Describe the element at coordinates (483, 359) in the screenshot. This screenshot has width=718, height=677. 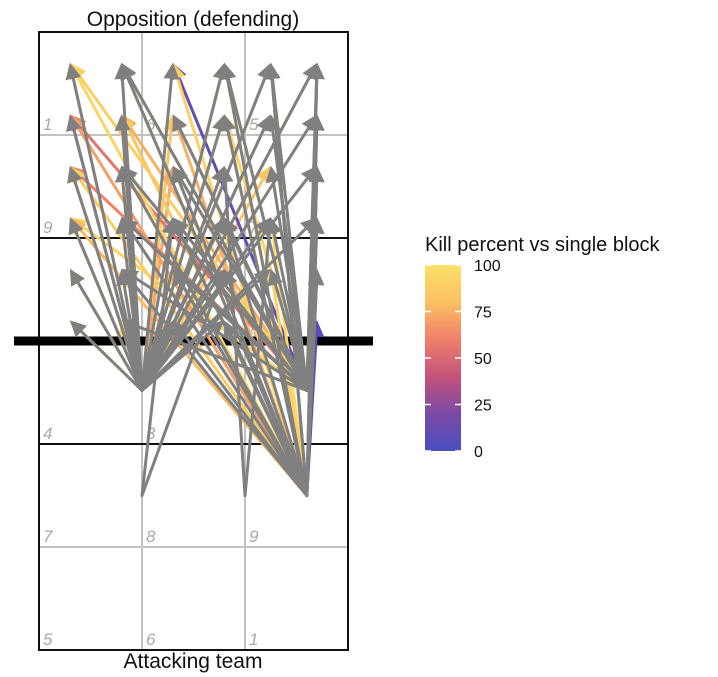
I see `legend-tick-label: 50` at that location.